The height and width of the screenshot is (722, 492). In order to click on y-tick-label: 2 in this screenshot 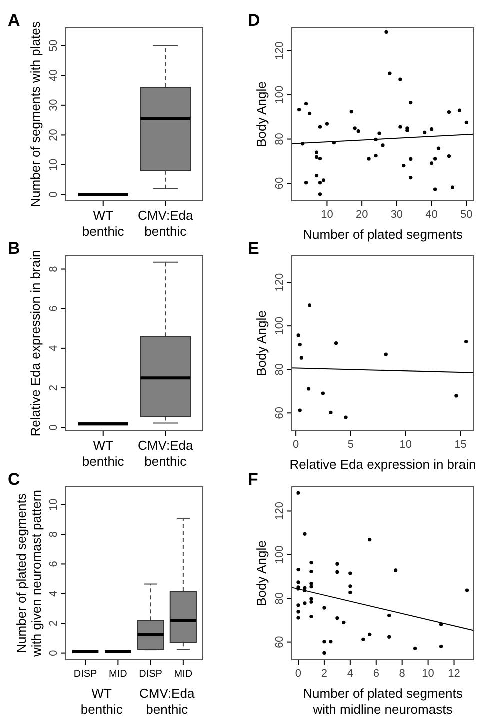, I will do `click(54, 623)`.